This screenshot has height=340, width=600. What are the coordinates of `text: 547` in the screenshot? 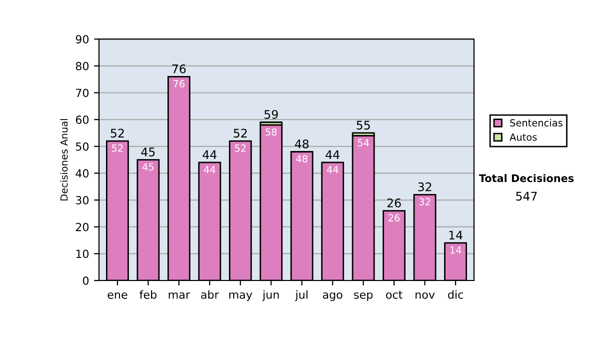 It's located at (526, 196).